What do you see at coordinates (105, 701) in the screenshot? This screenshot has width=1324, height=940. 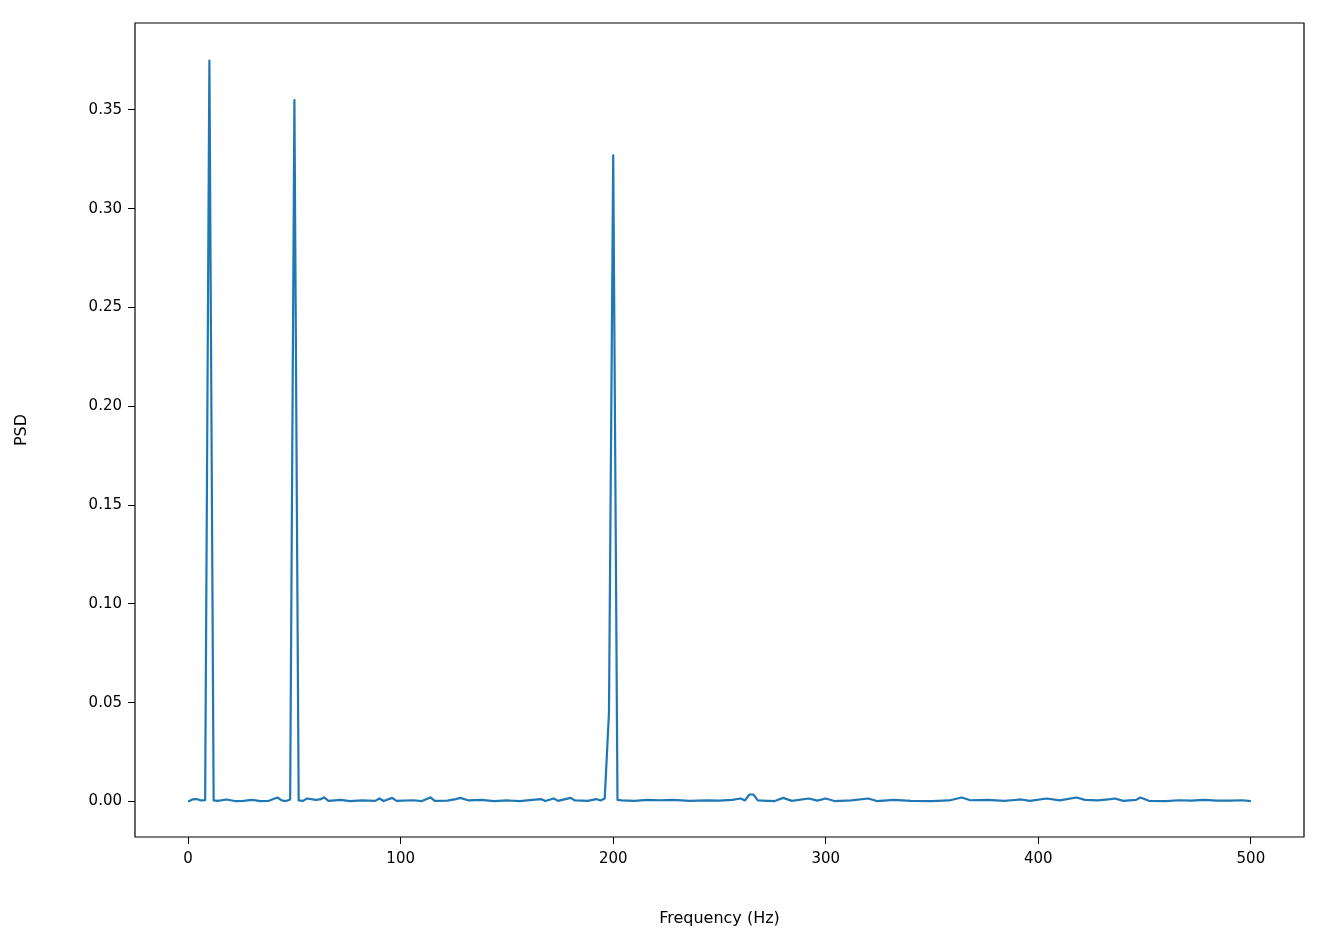 I see `y-tick-label: 0.05` at bounding box center [105, 701].